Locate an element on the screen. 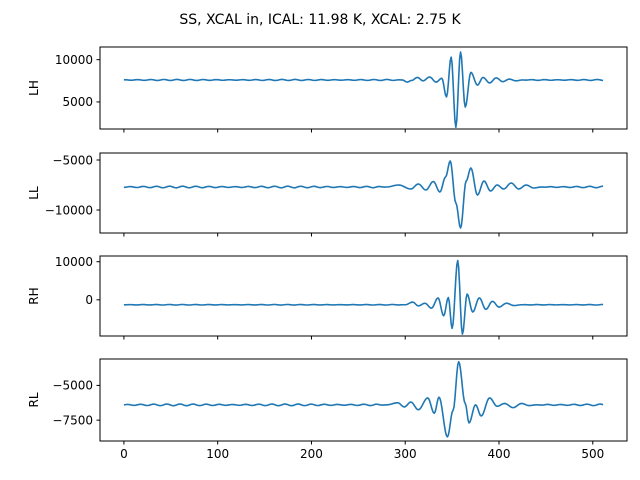  y-tick-label: −10000 is located at coordinates (69, 210).